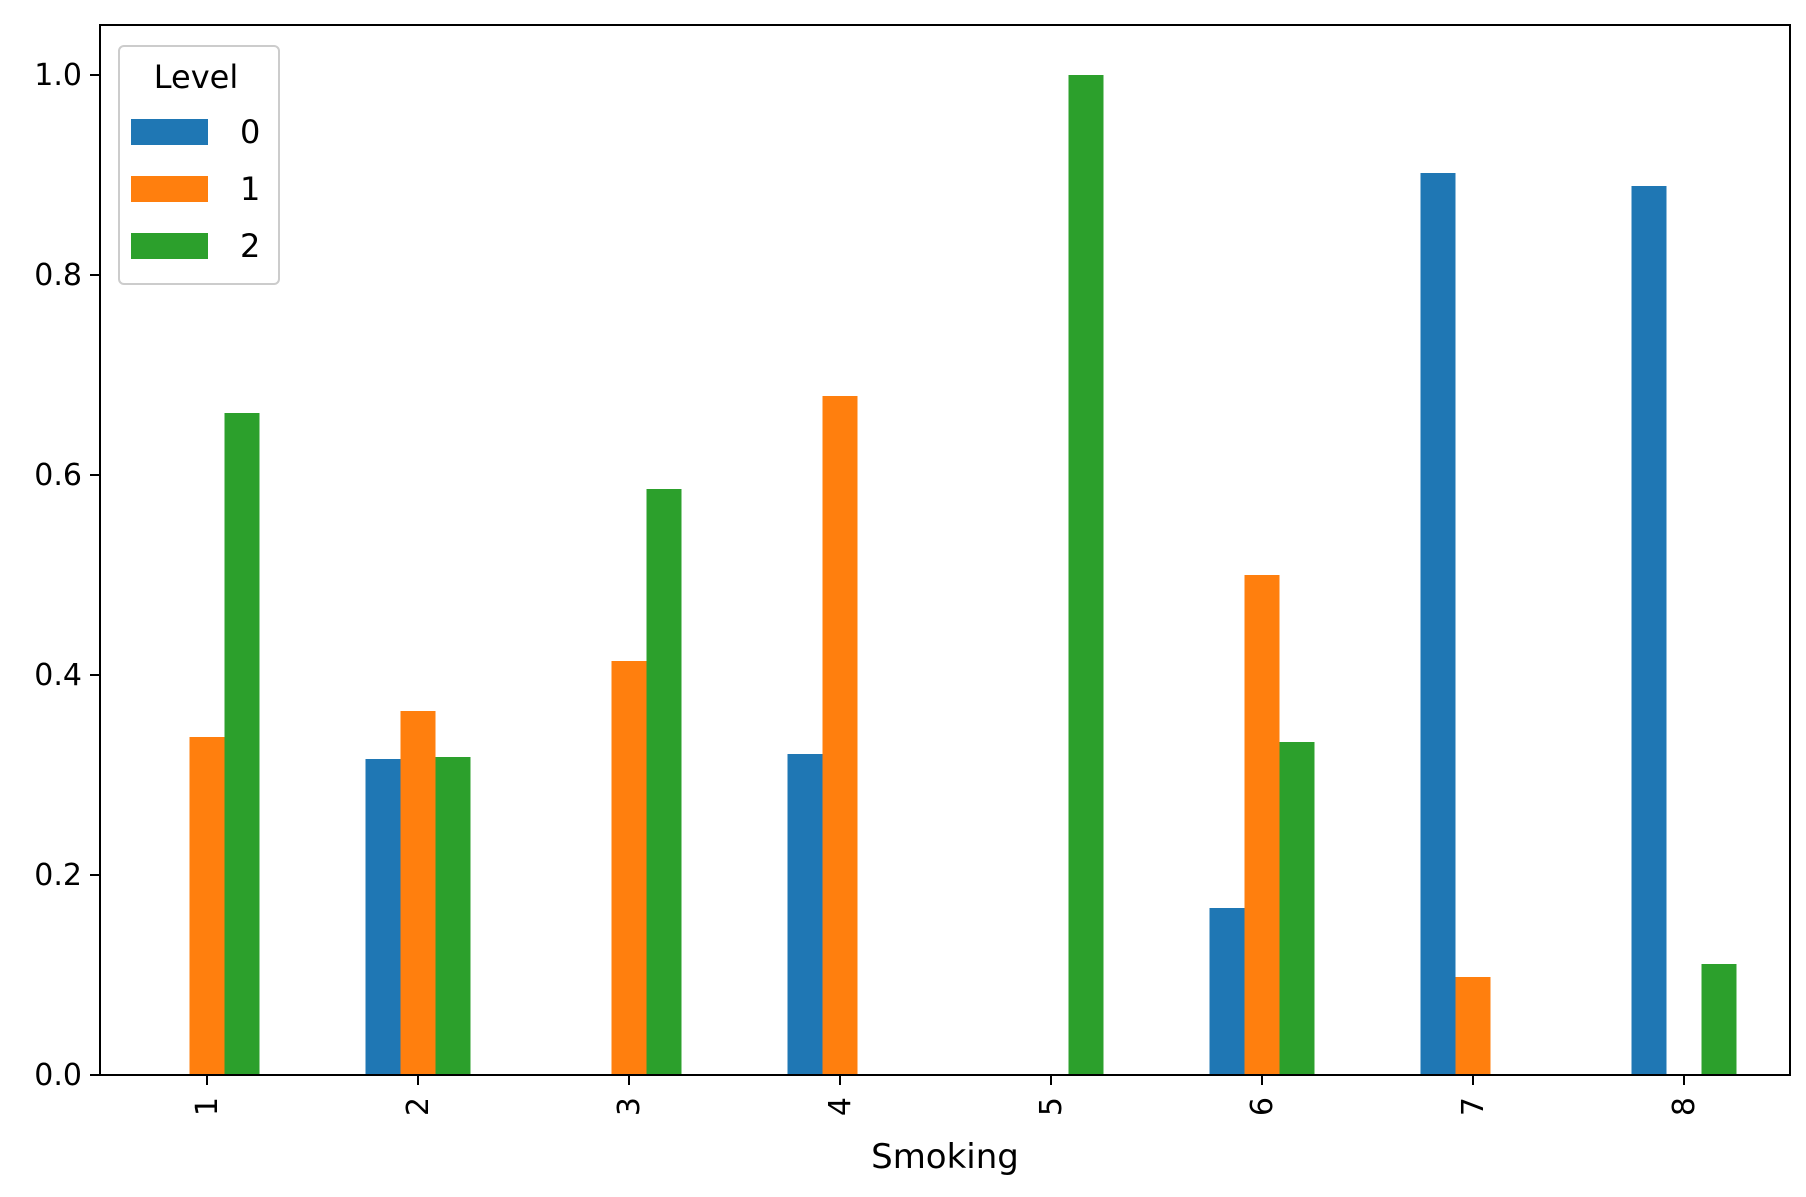 The width and height of the screenshot is (1806, 1197). What do you see at coordinates (67, 575) in the screenshot?
I see `y-axis: 0.0 0.2 0.4 0.6 0.8 1.0` at bounding box center [67, 575].